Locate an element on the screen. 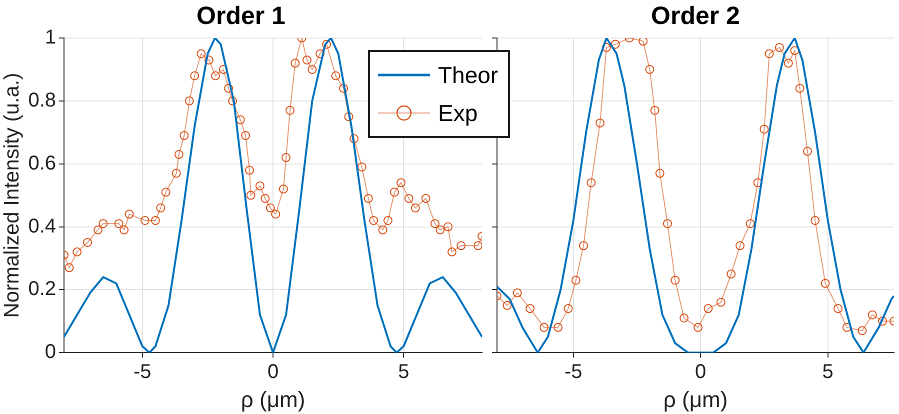  y-tick-label: 1 is located at coordinates (50, 37).